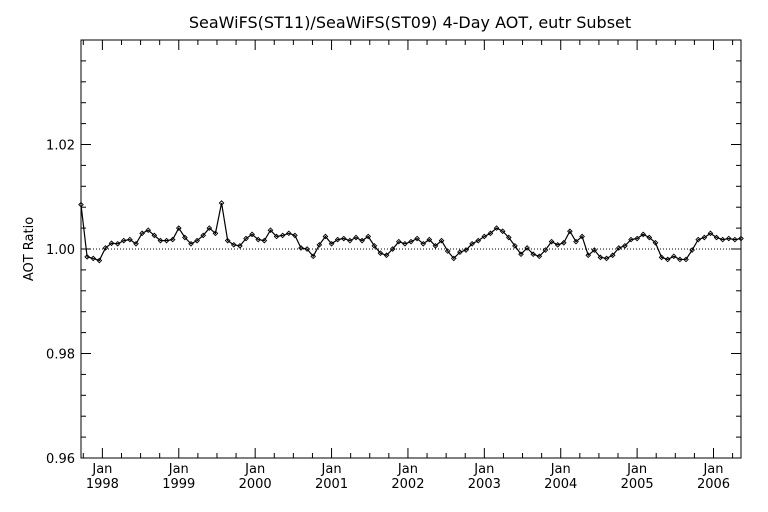  What do you see at coordinates (560, 484) in the screenshot?
I see `x-tick-label-year: 2004` at bounding box center [560, 484].